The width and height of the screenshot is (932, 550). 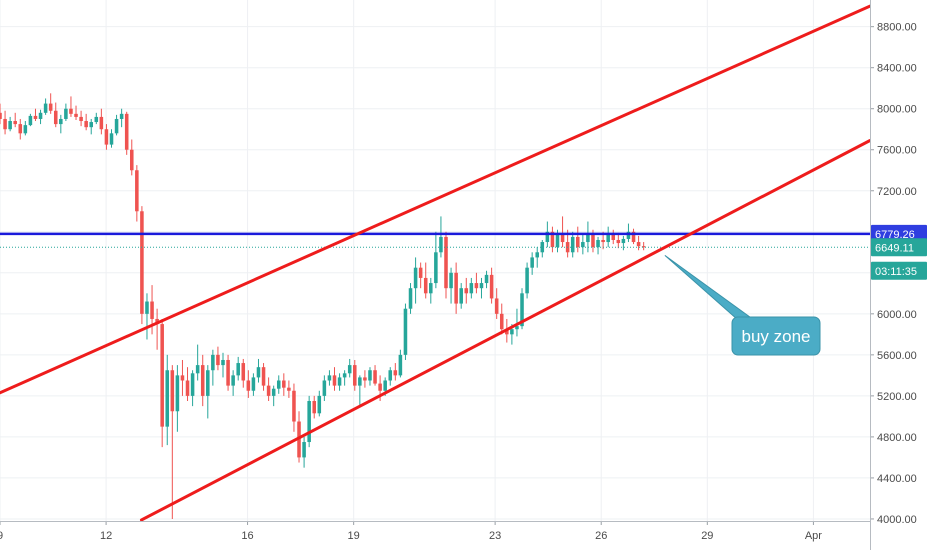 I want to click on x-tick-label: 9, so click(x=1, y=536).